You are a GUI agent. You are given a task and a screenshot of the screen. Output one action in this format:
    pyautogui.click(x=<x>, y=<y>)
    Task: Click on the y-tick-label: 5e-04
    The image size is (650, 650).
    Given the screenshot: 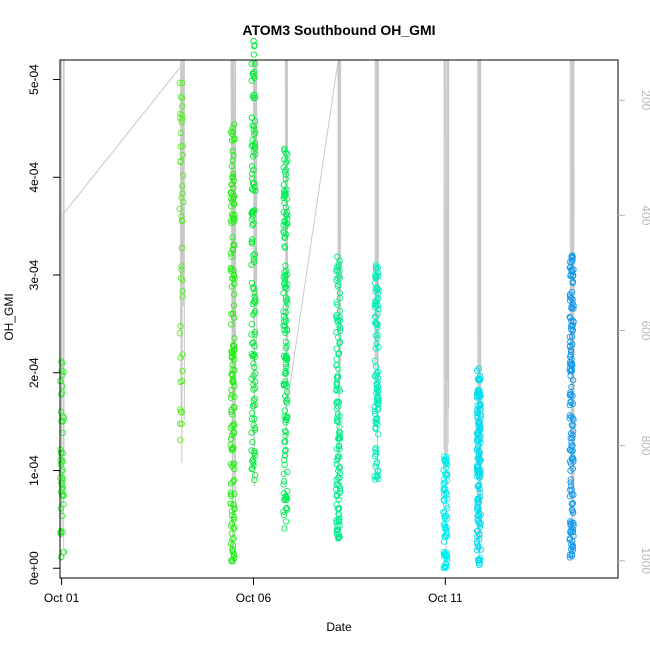 What is the action you would take?
    pyautogui.click(x=34, y=79)
    